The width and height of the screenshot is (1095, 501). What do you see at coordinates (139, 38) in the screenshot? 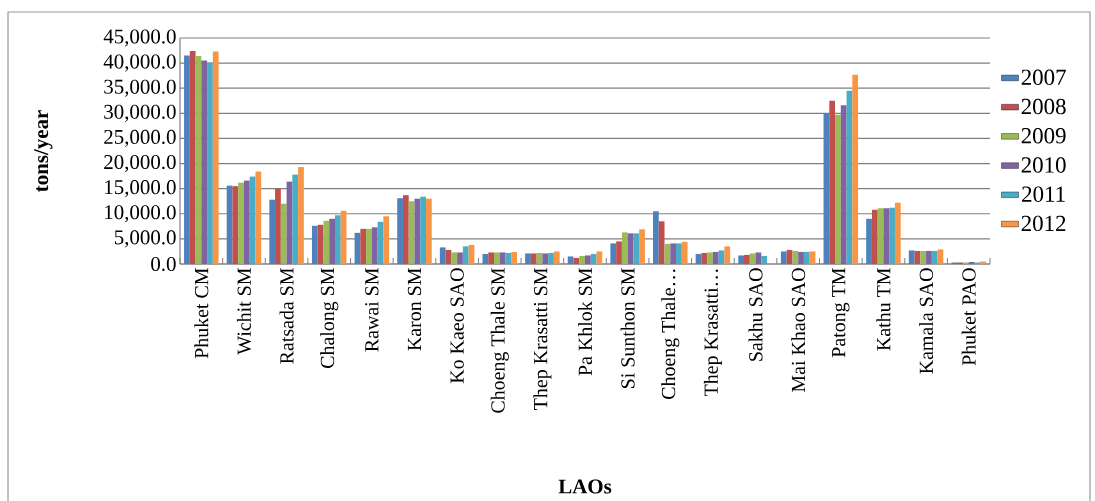
I see `y-tick-label: 45,000.0` at bounding box center [139, 38].